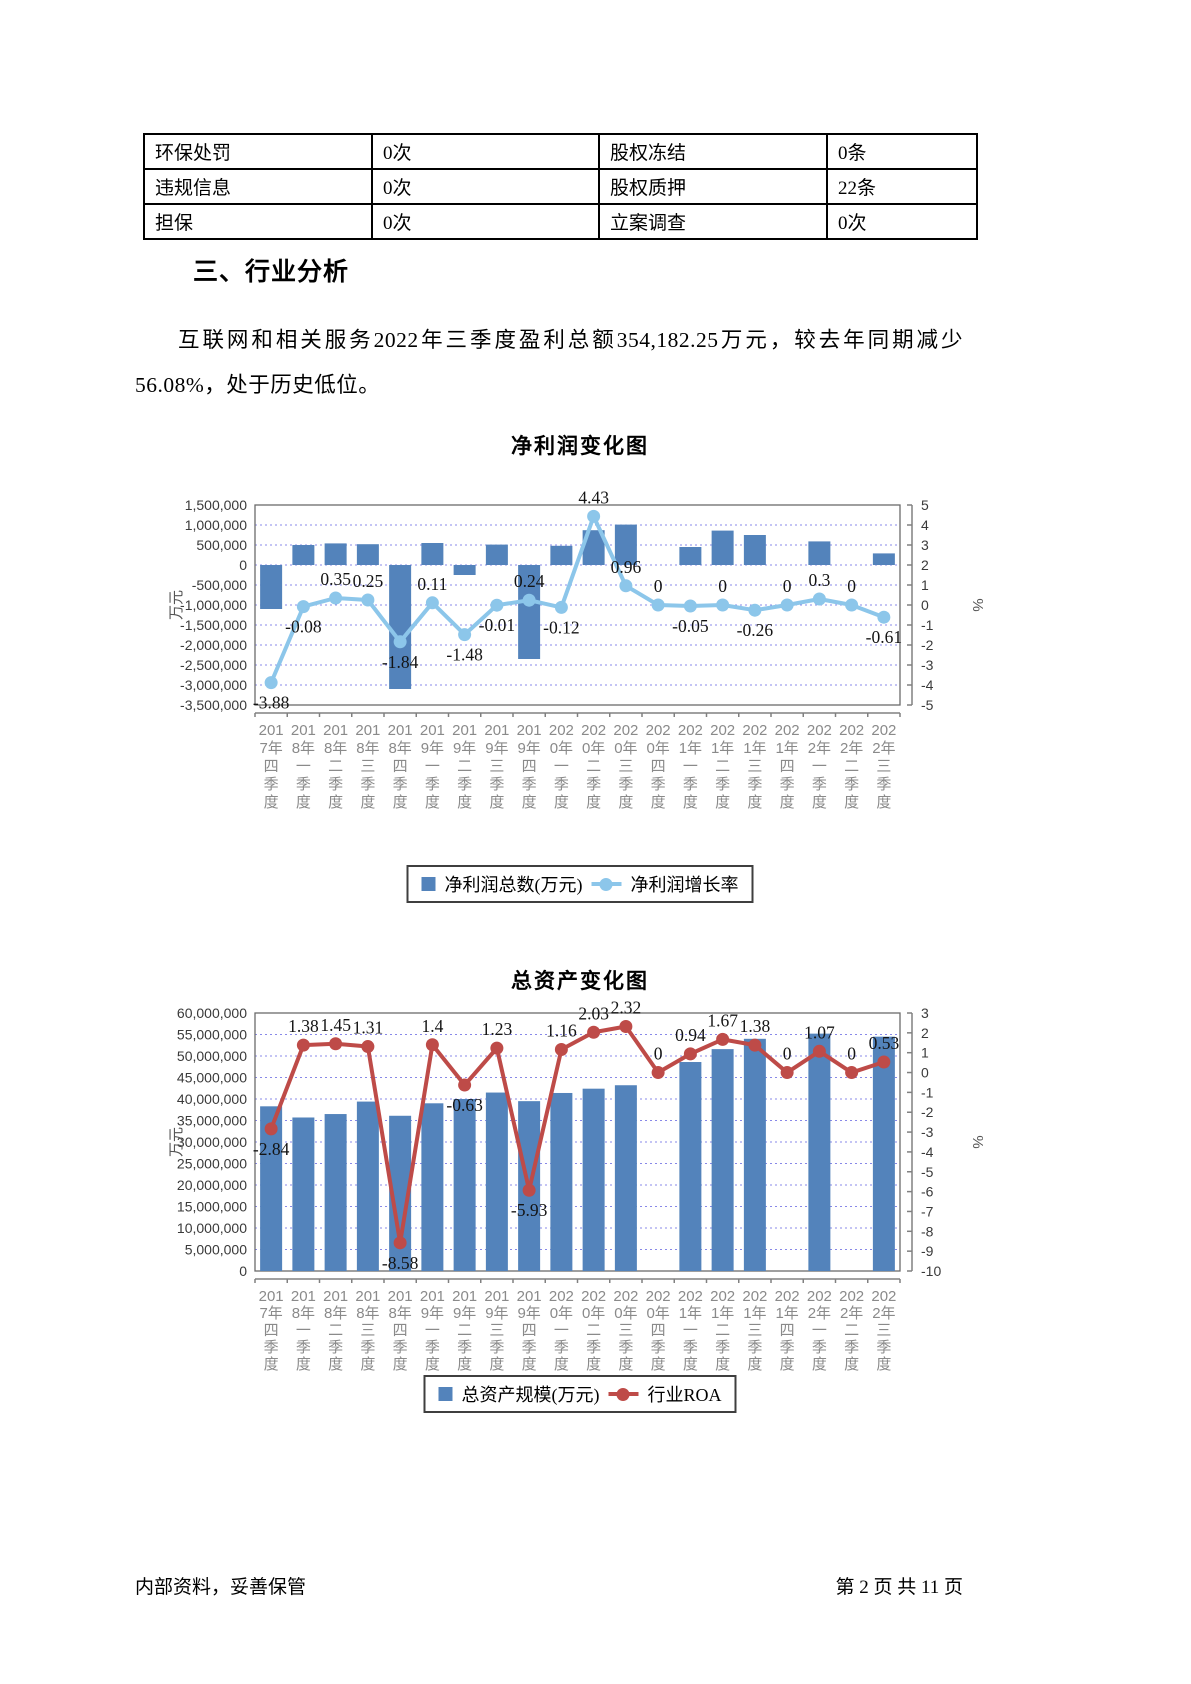  Describe the element at coordinates (212, 1228) in the screenshot. I see `left-axis-tick-label: 10,000,000` at that location.